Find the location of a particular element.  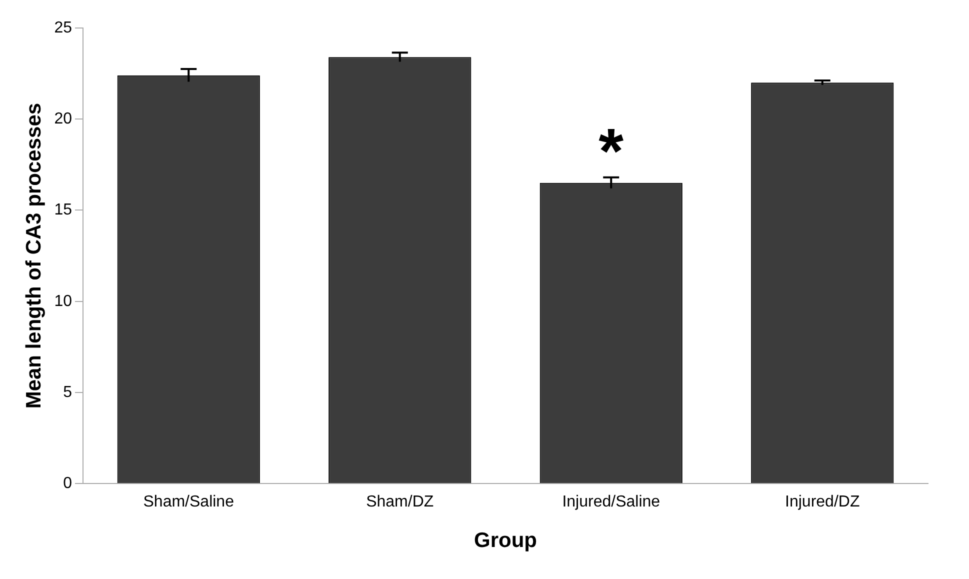

y-tick-label: 5 is located at coordinates (67, 392).